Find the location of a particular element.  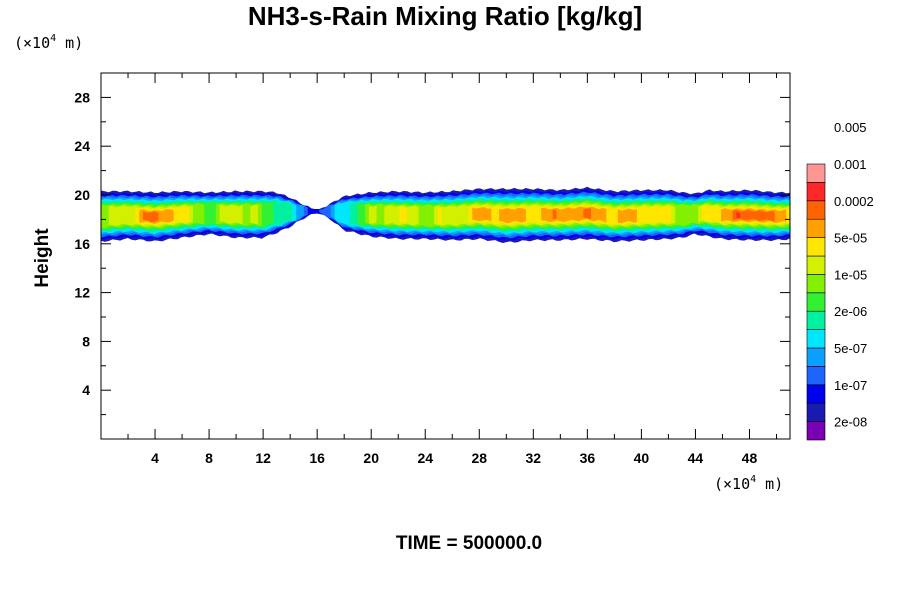

x-unit-prefix: (×10 is located at coordinates (732, 484).